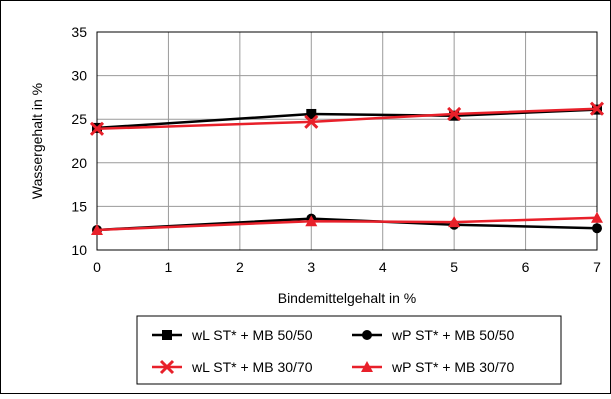  Describe the element at coordinates (79, 76) in the screenshot. I see `y-tick-label: 30` at that location.